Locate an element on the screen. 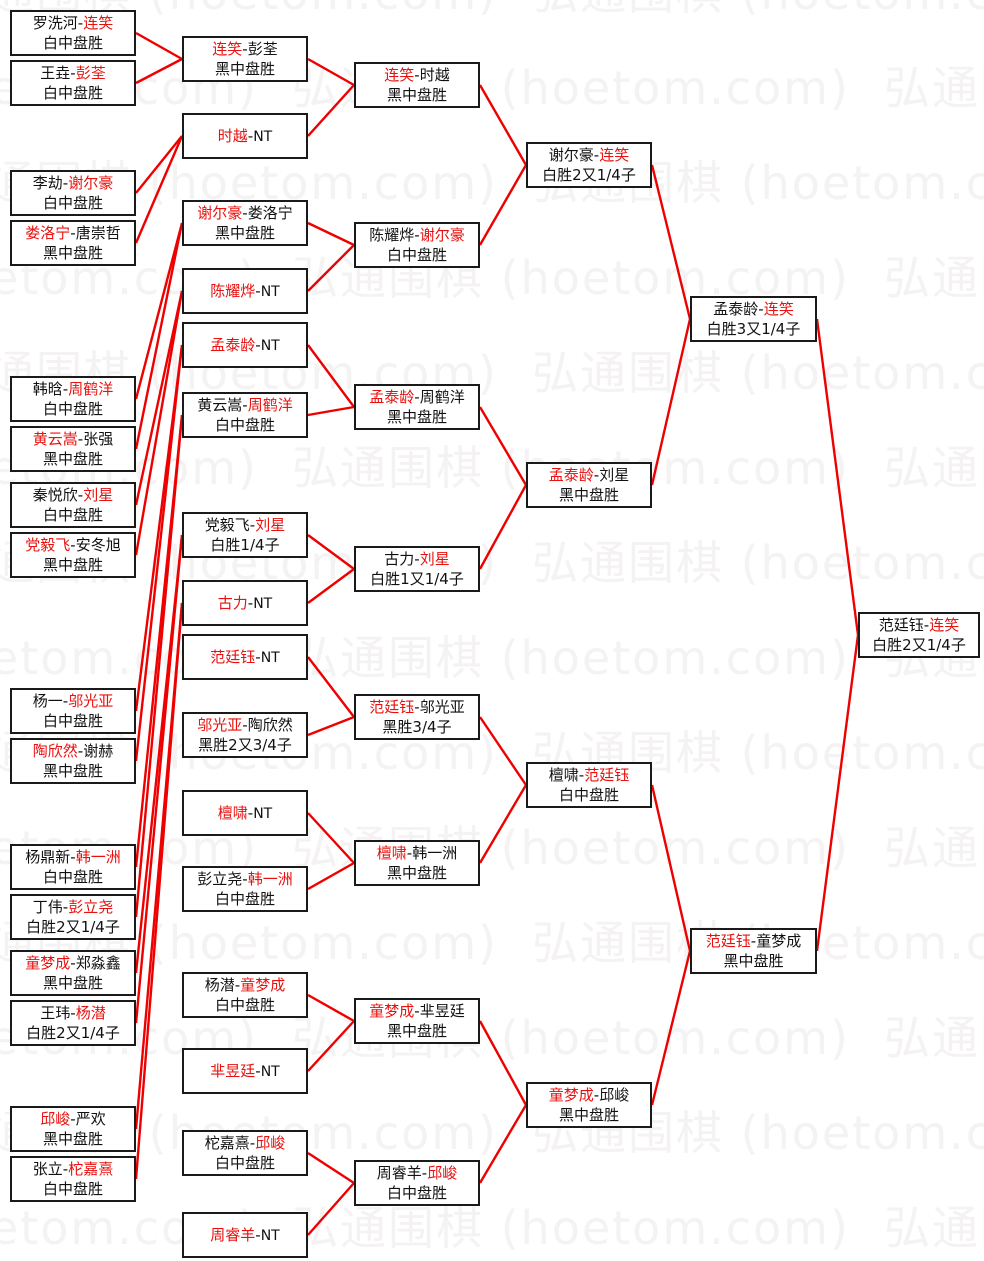 Image resolution: width=984 pixels, height=1261 pixels. match-pairing: 韩晗-周鹤洋 is located at coordinates (73, 389).